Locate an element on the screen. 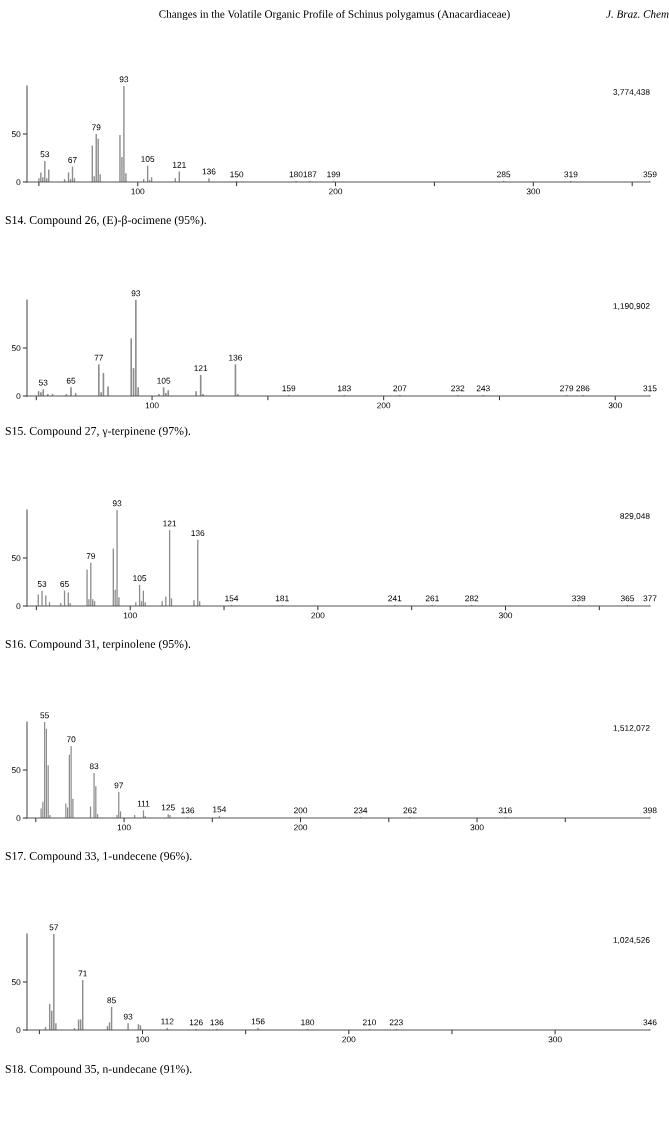  annotation: 346 is located at coordinates (650, 1022).